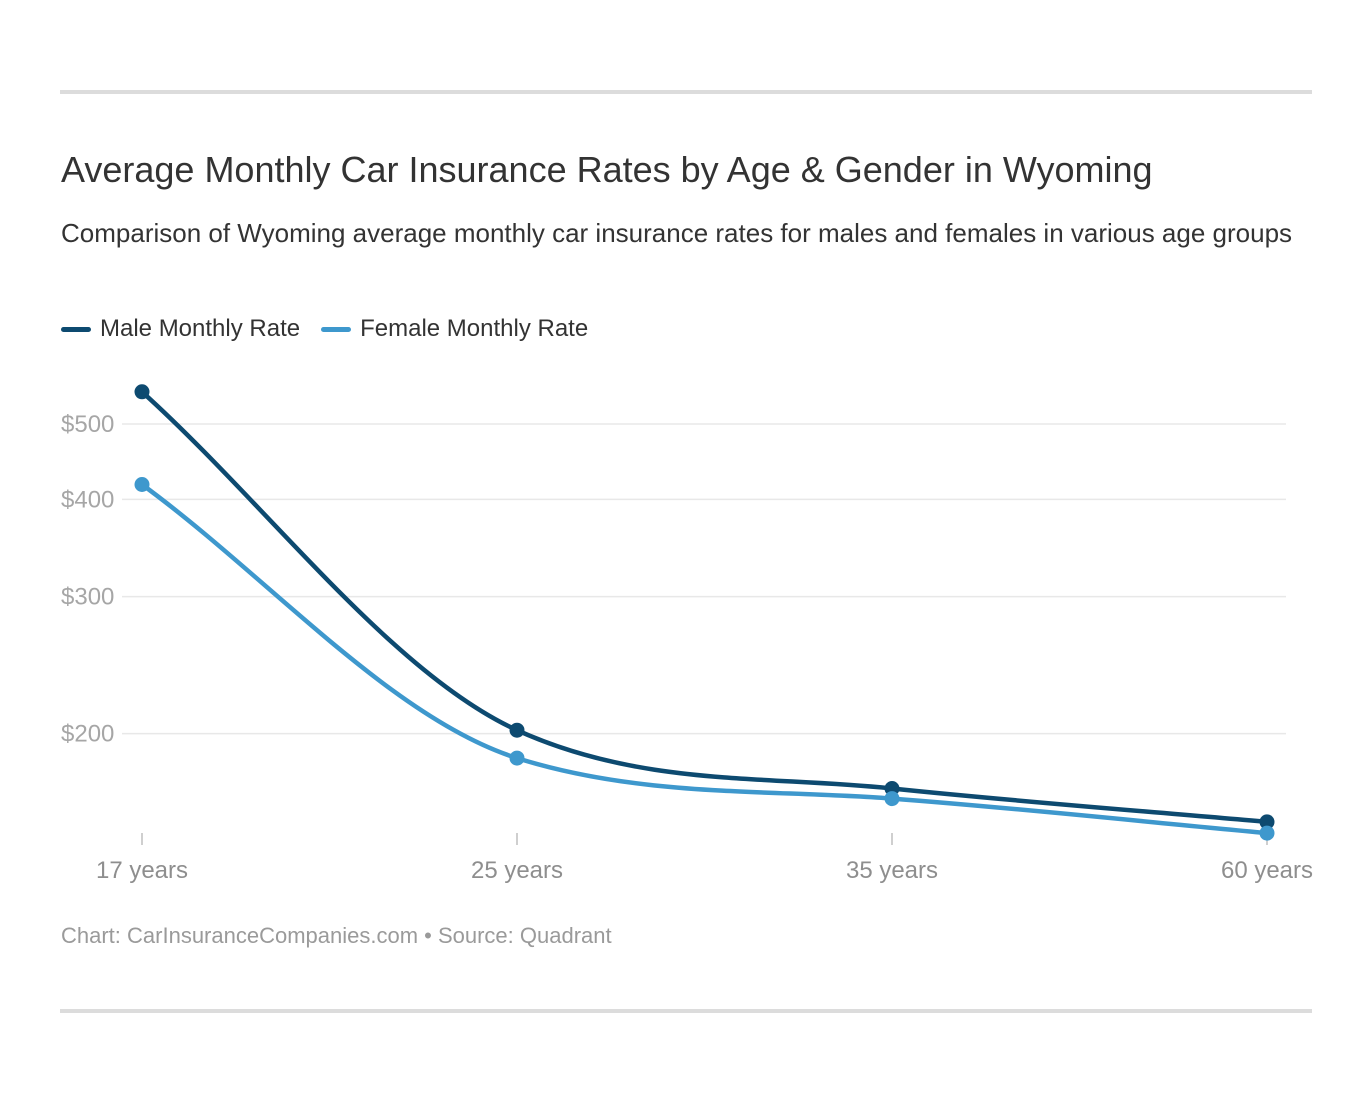 This screenshot has height=1104, width=1372. I want to click on x-axis-tick-label: 60 years, so click(1267, 870).